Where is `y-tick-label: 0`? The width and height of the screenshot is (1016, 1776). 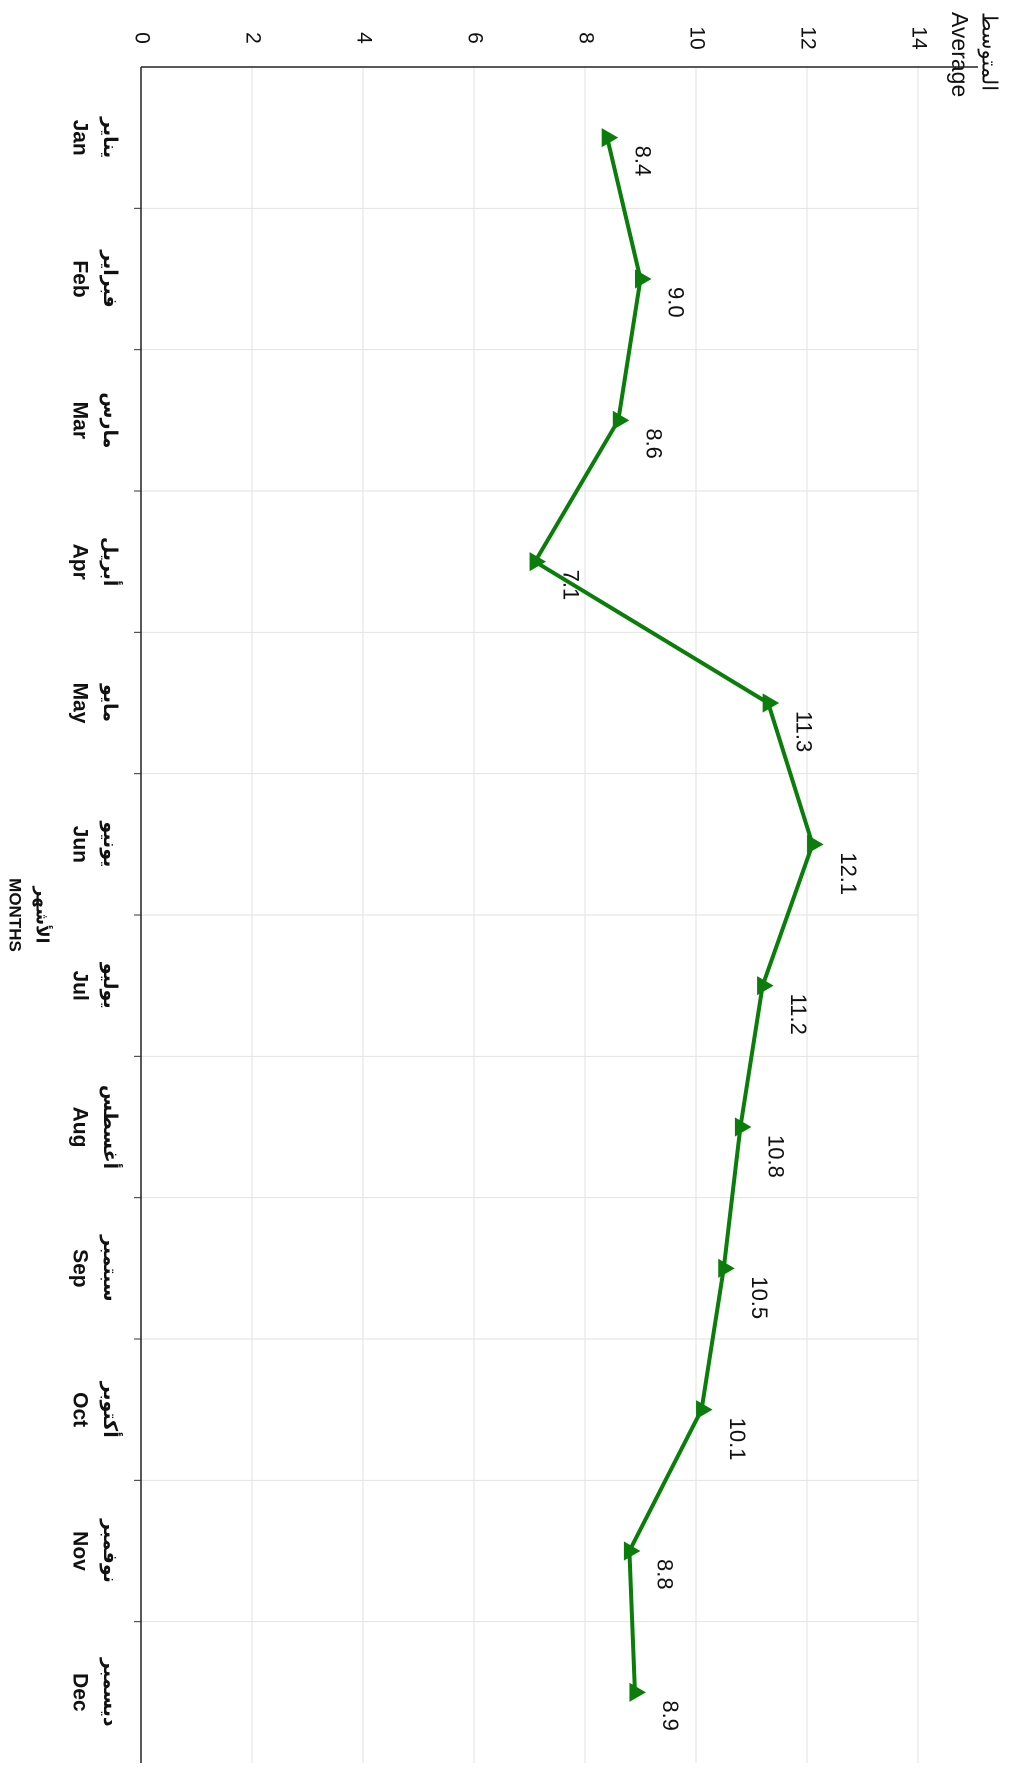
y-tick-label: 0 is located at coordinates (141, 38).